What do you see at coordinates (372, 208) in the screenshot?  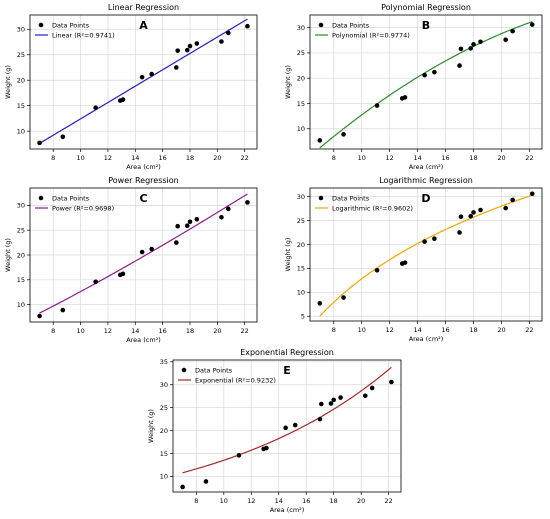 I see `legend-label-fit: Logarithmic (R²=0.9602)` at bounding box center [372, 208].